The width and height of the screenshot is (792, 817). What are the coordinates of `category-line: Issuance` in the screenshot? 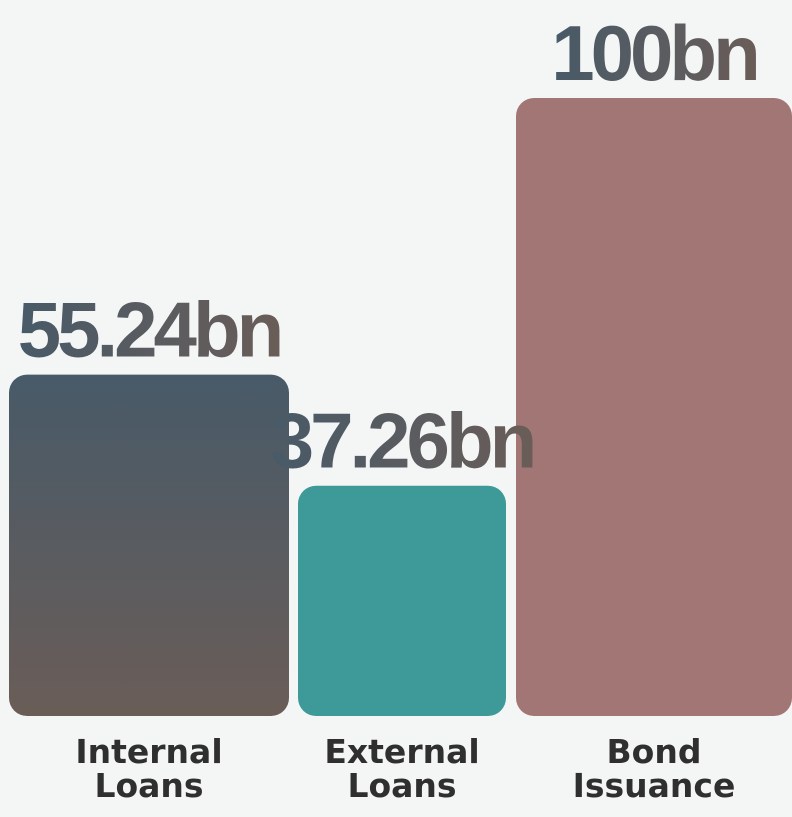 It's located at (654, 785).